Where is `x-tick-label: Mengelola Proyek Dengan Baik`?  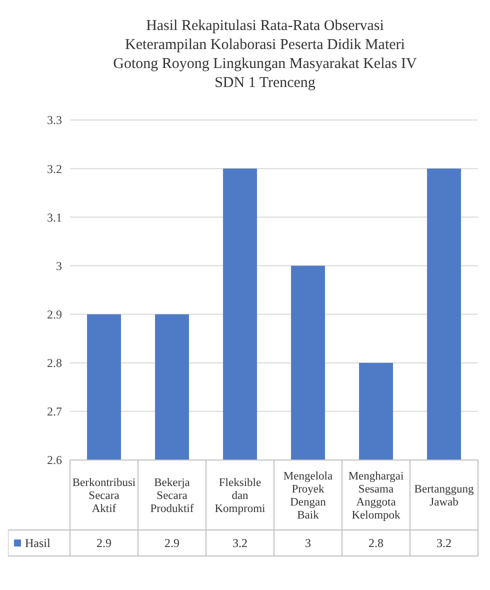 x-tick-label: Mengelola Proyek Dengan Baik is located at coordinates (308, 496).